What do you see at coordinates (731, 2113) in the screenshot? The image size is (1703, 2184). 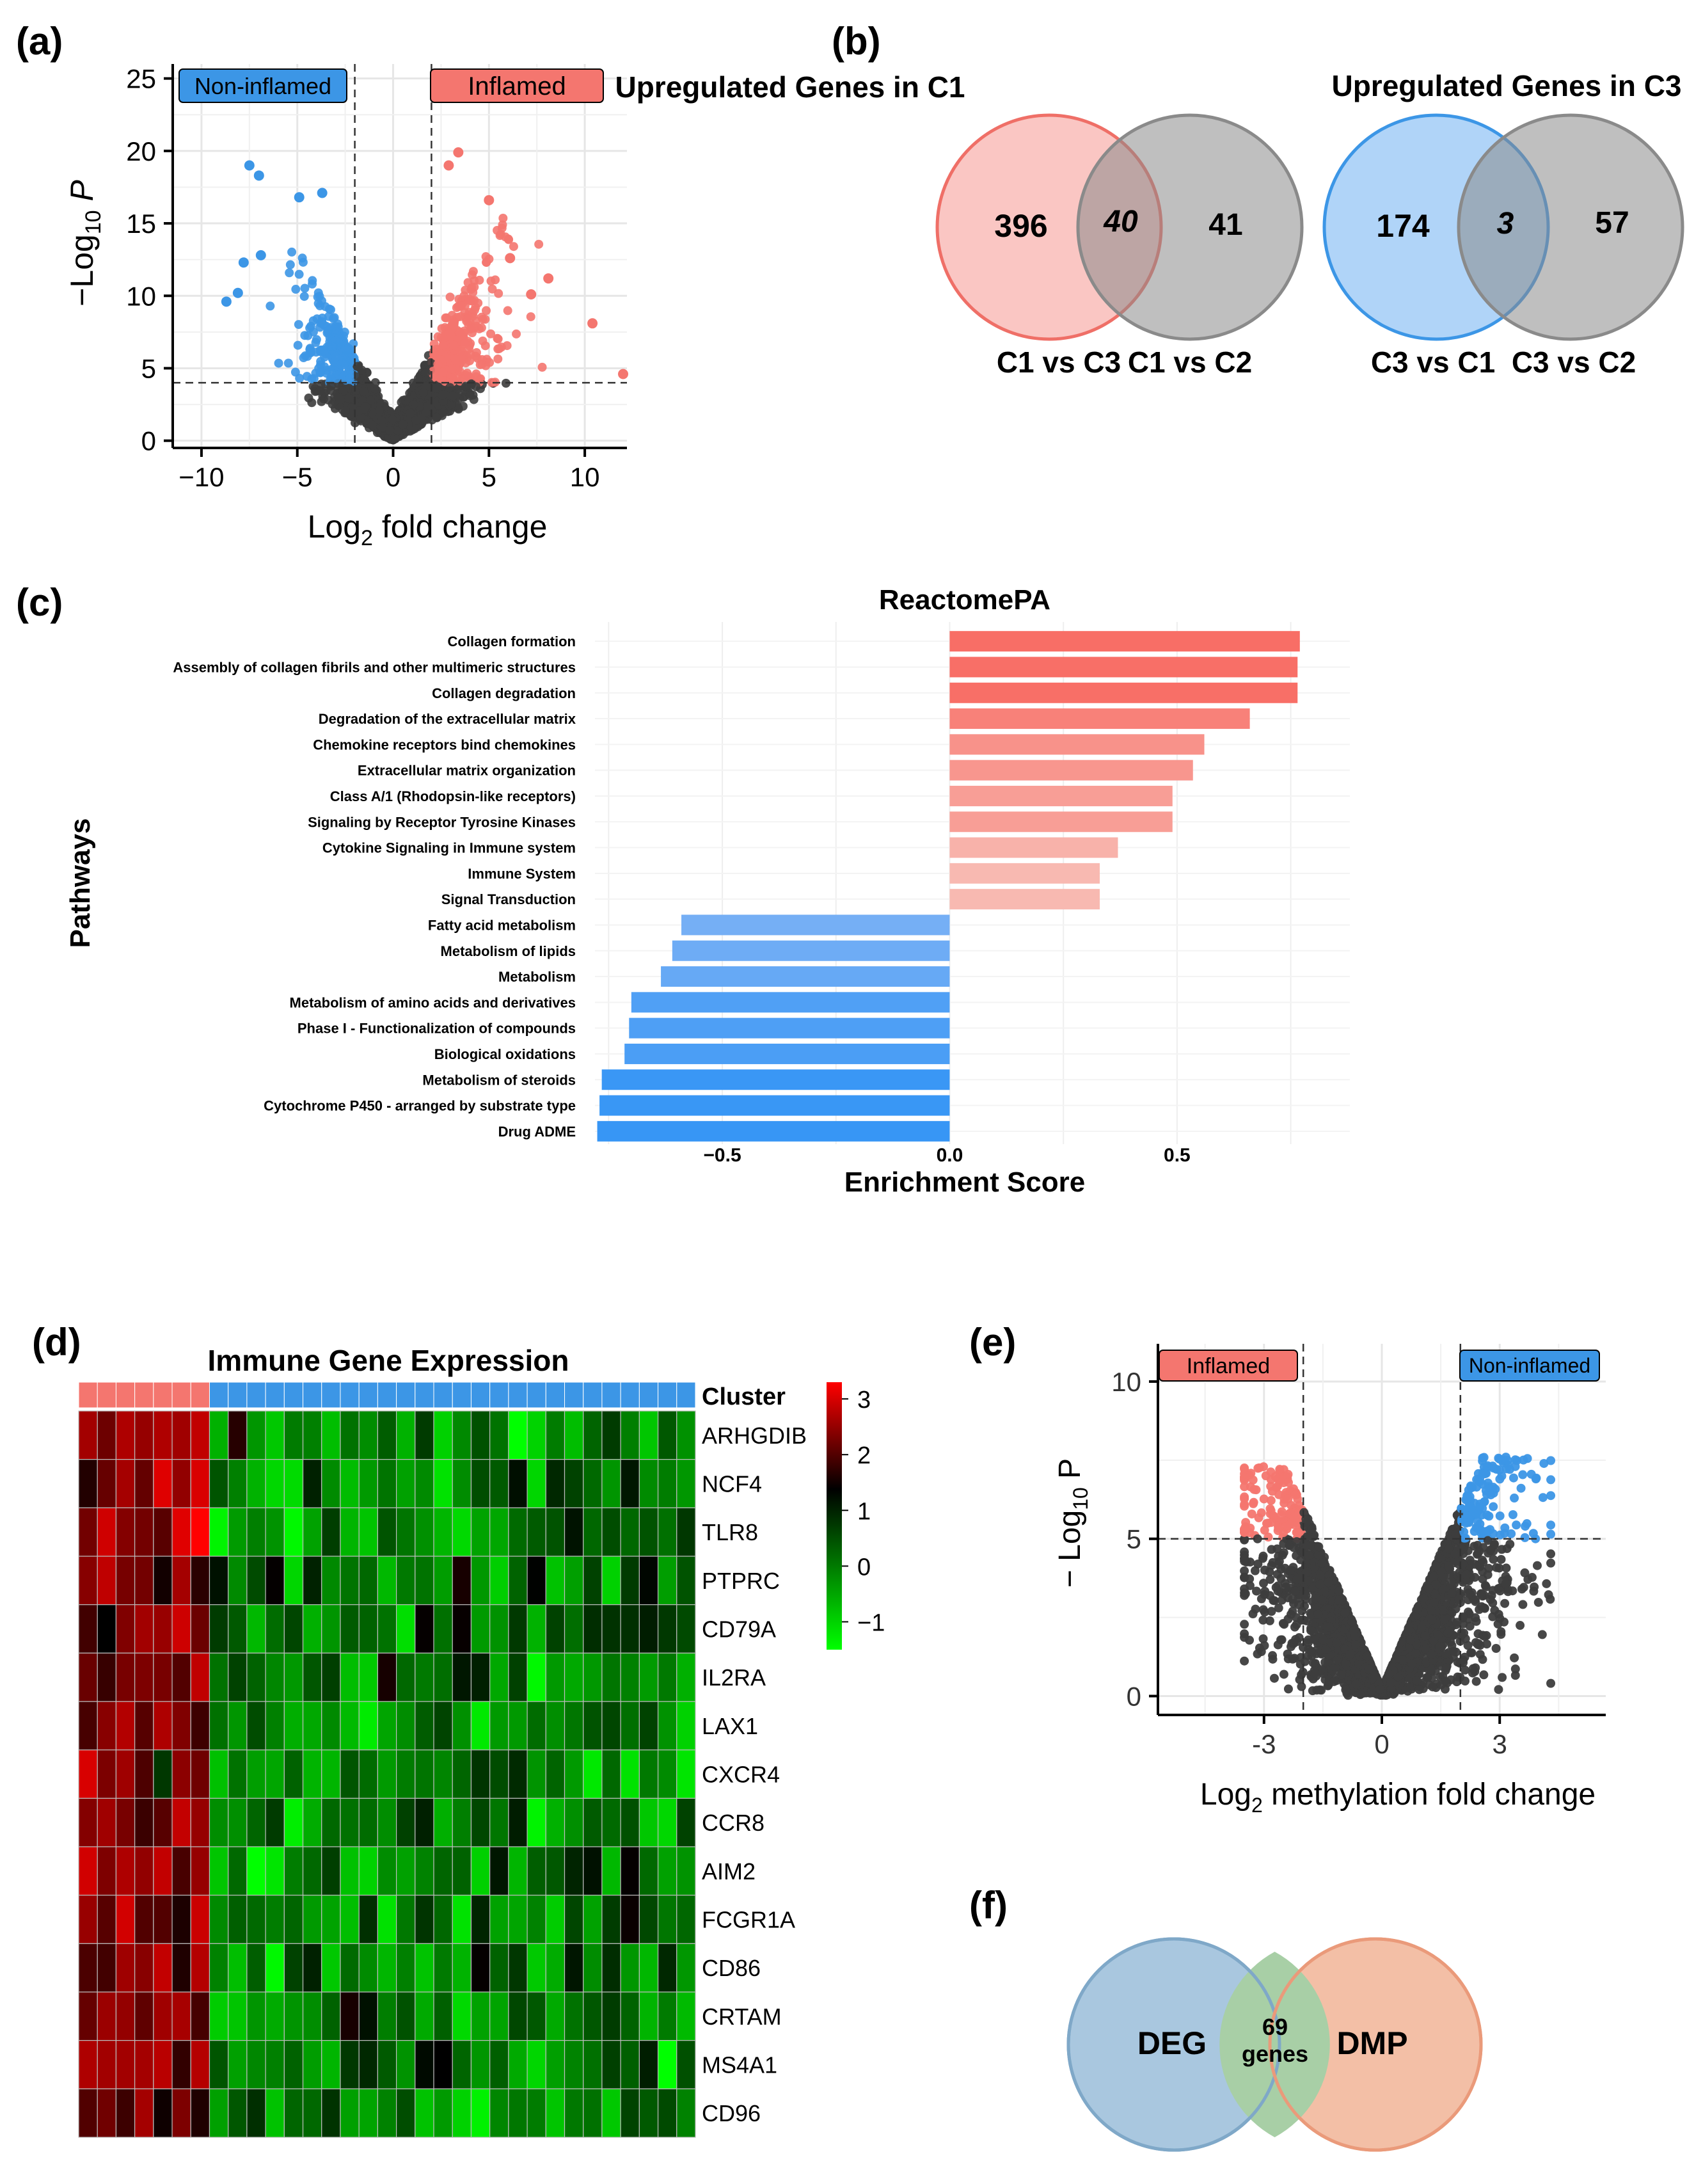 I see `row-label: CD96` at bounding box center [731, 2113].